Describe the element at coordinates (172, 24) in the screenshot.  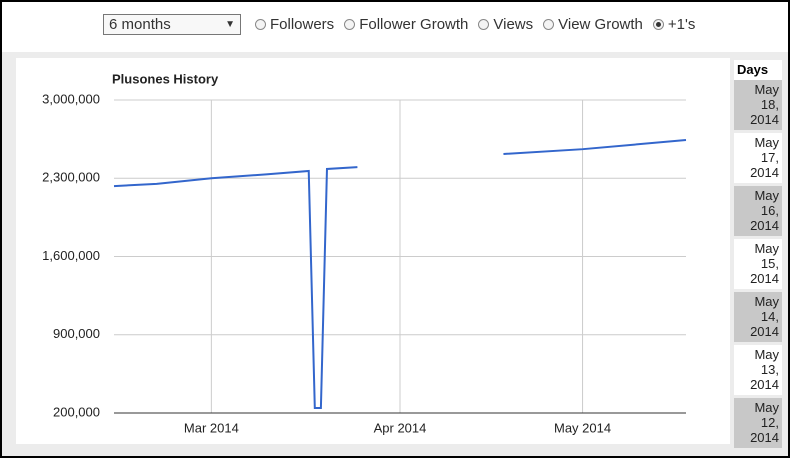
I see `range-select: 6 months ▼` at that location.